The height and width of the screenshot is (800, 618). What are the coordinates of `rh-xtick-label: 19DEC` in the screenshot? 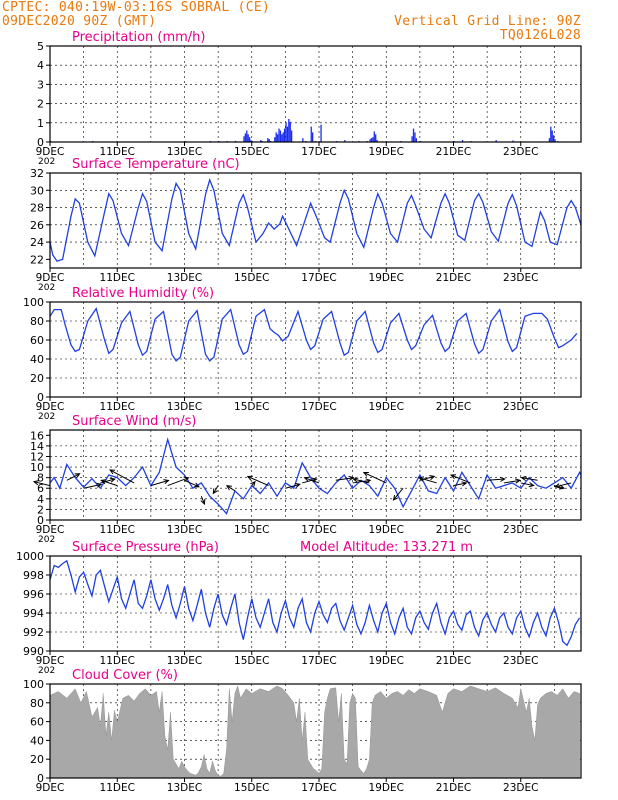 It's located at (386, 407).